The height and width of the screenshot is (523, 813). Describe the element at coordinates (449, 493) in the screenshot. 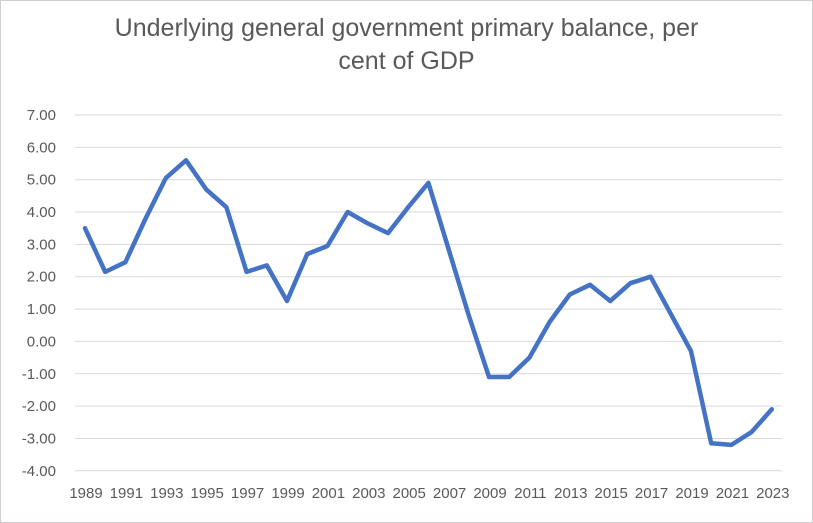

I see `x-axis-tick-label: 2007` at that location.